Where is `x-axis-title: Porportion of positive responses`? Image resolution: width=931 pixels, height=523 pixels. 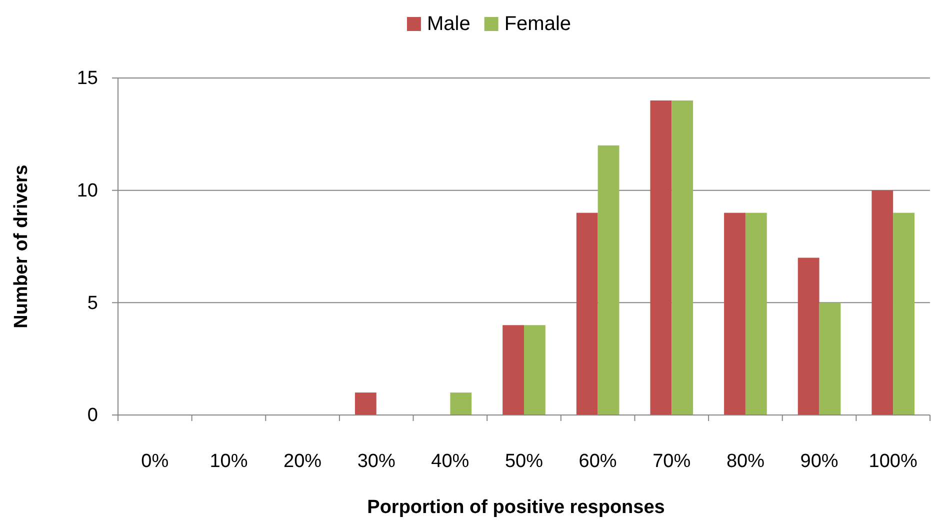 x-axis-title: Porportion of positive responses is located at coordinates (516, 507).